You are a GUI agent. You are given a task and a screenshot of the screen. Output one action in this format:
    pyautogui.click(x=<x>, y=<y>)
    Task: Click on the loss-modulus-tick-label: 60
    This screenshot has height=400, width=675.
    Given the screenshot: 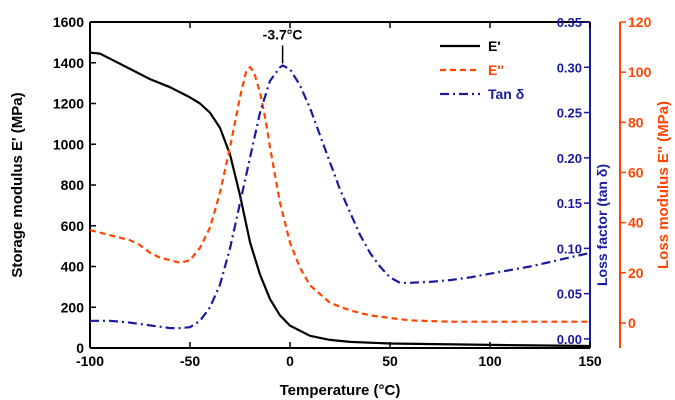 What is the action you would take?
    pyautogui.click(x=636, y=172)
    